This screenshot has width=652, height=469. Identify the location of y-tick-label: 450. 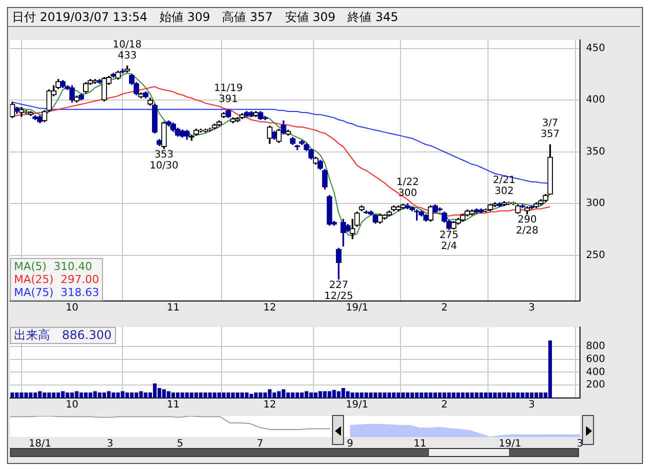
(596, 48).